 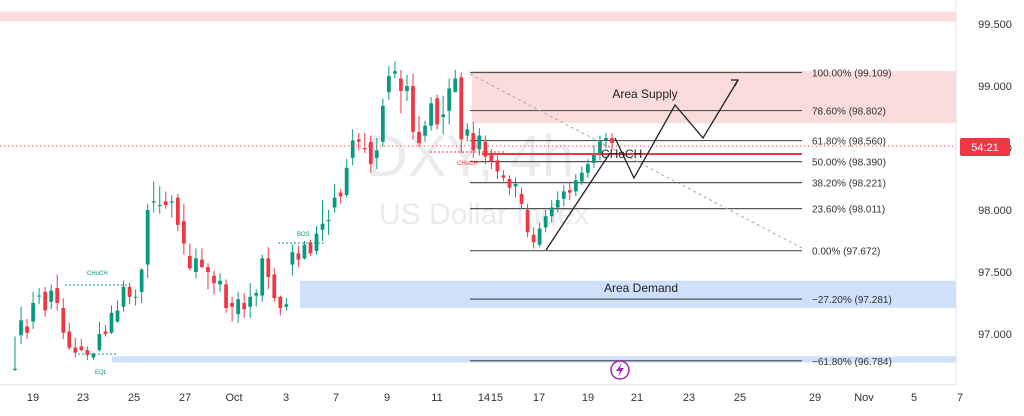 What do you see at coordinates (714, 97) in the screenshot?
I see `area-supply-zone` at bounding box center [714, 97].